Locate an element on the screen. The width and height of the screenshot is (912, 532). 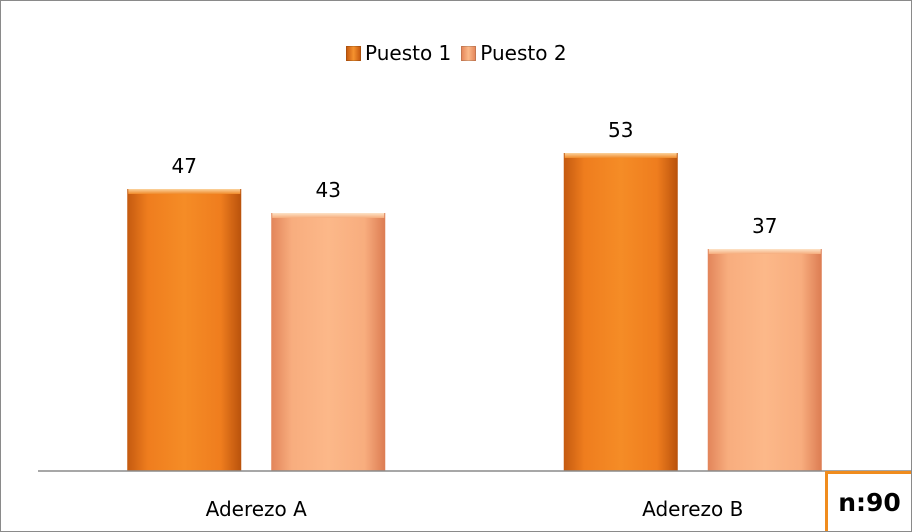
sample-size-label: n:90 is located at coordinates (868, 501).